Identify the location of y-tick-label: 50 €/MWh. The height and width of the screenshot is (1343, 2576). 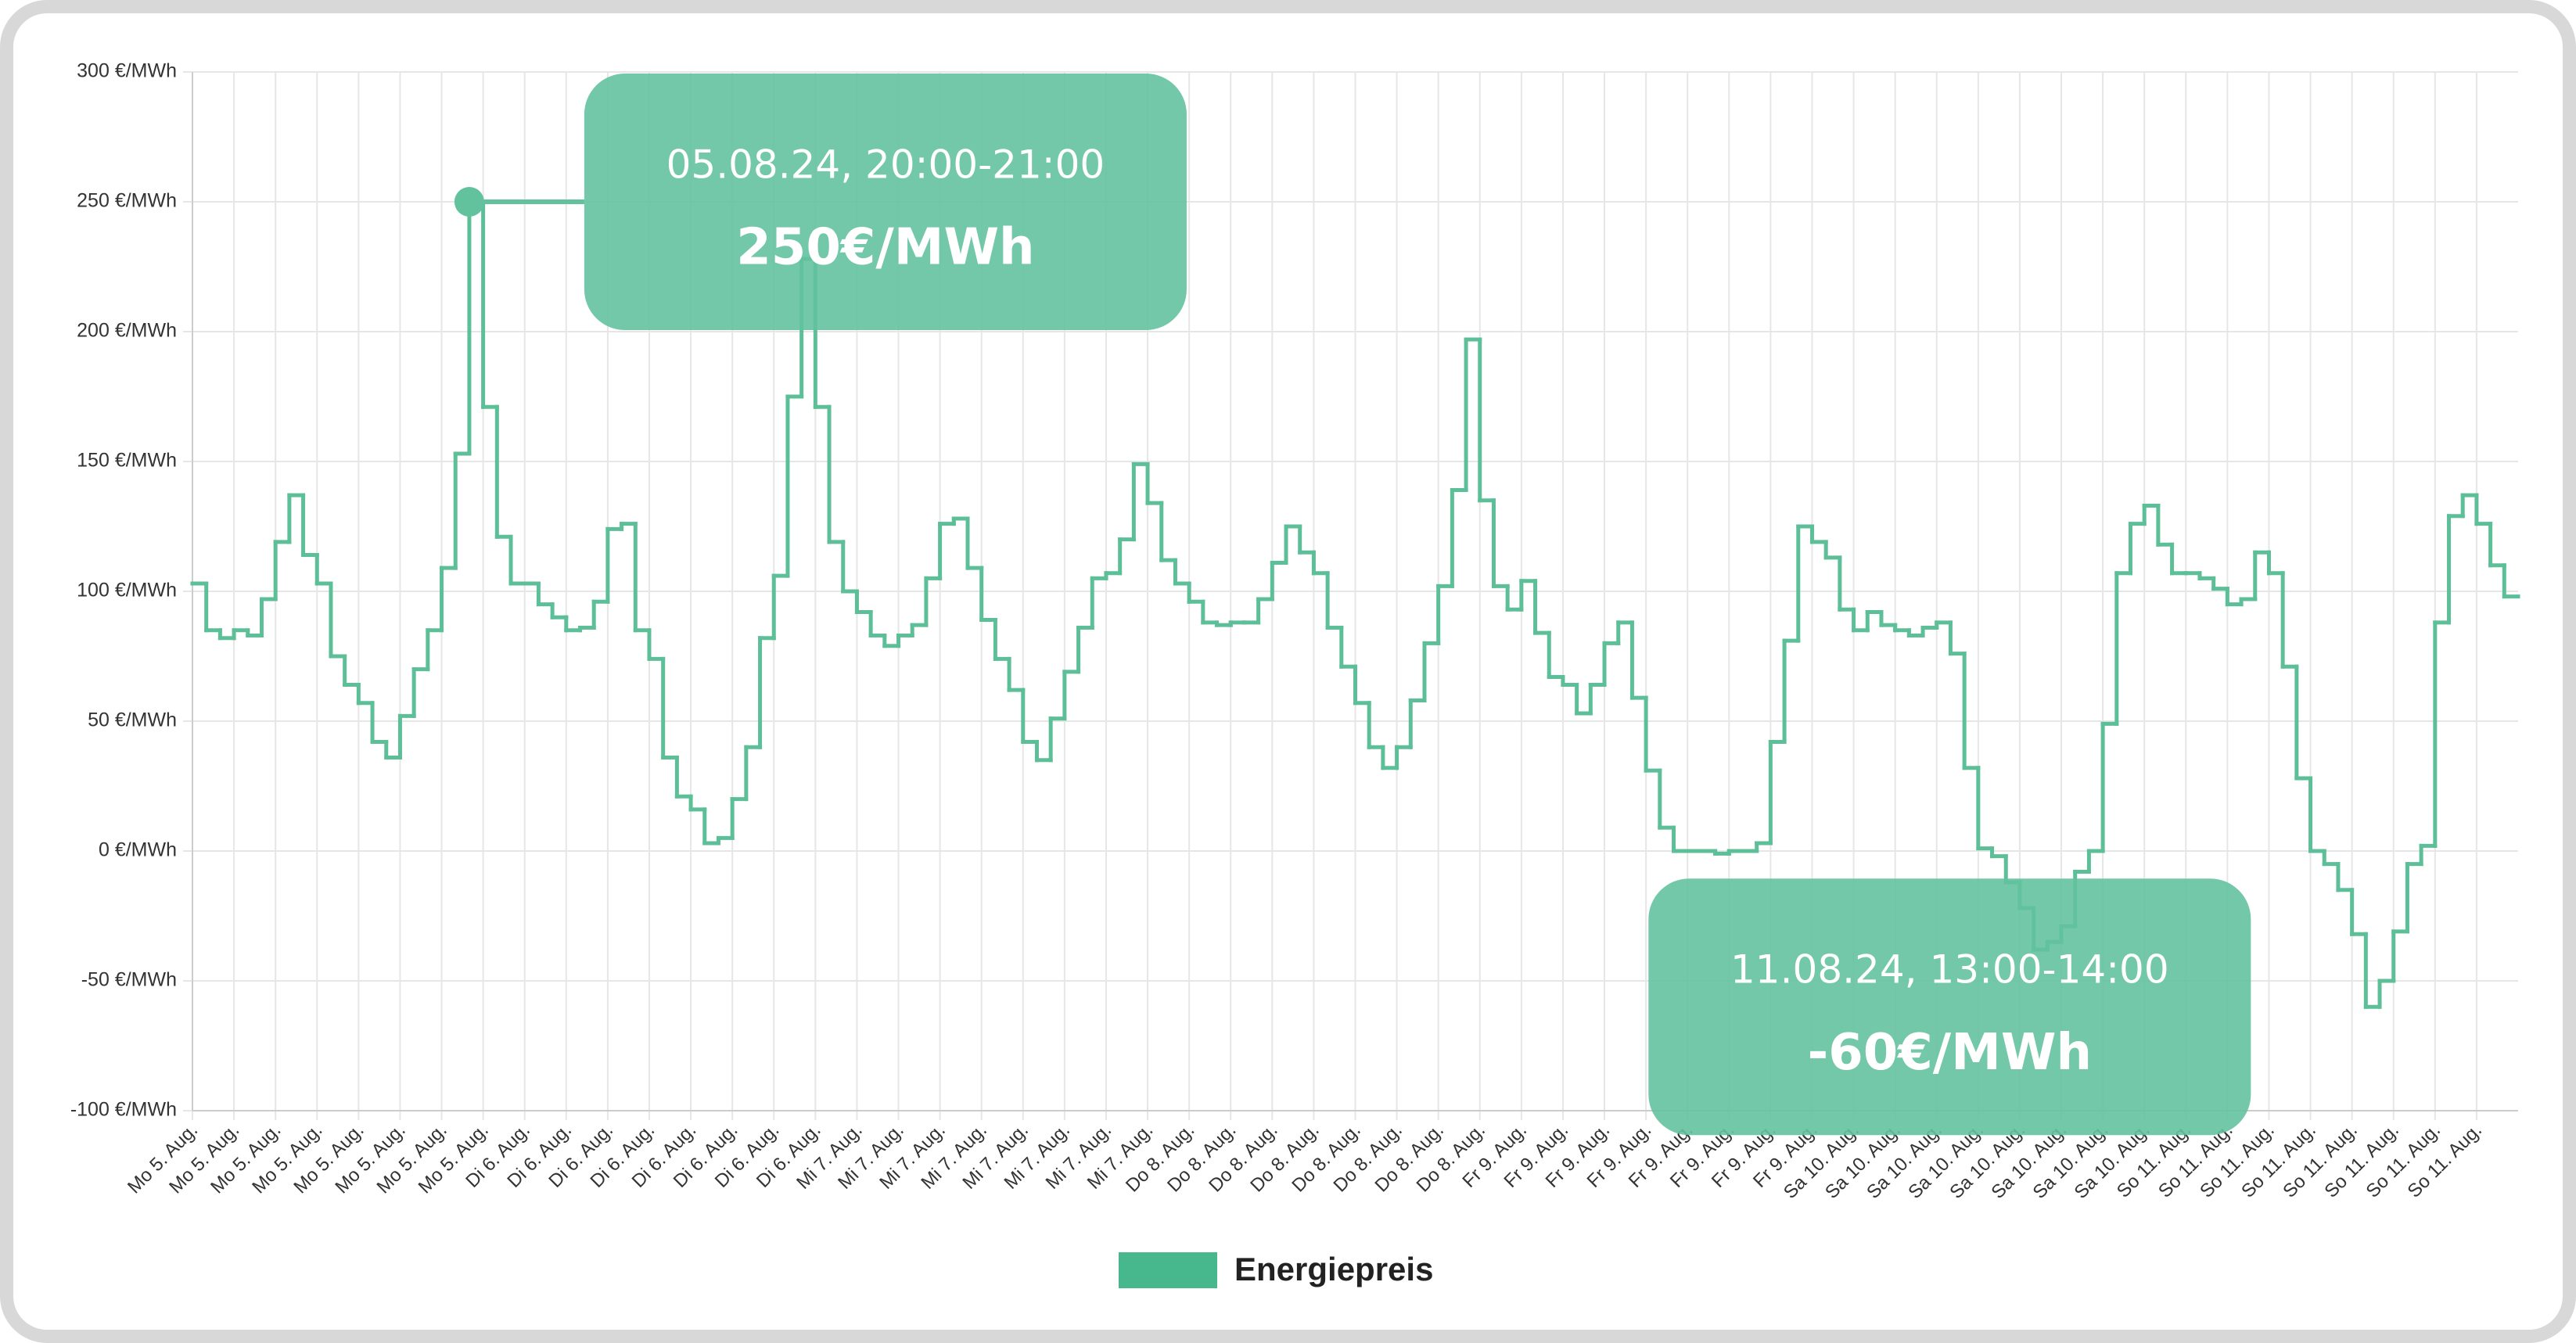
(132, 720).